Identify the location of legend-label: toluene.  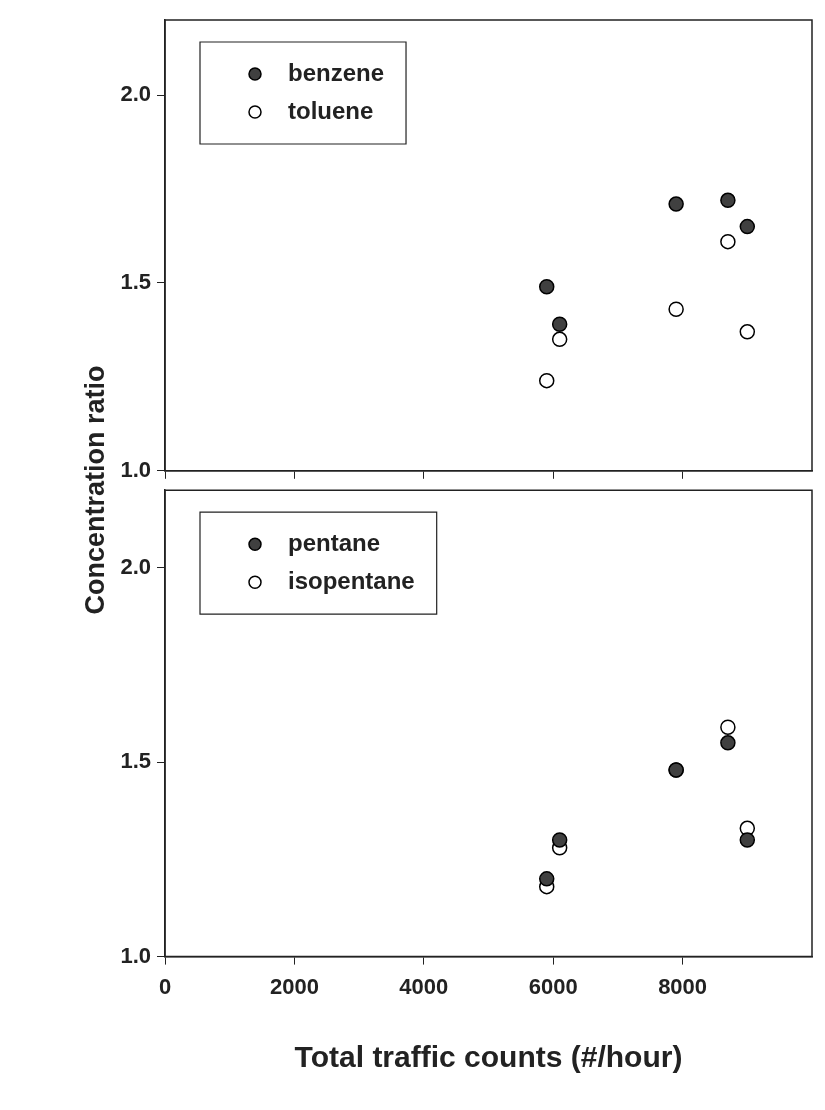
(331, 110).